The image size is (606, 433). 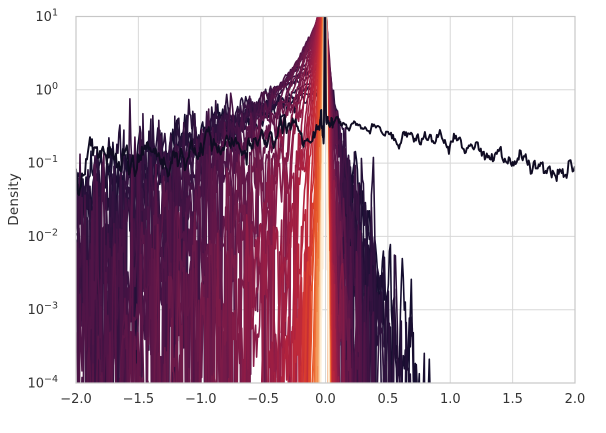 I want to click on y-tick-label: 10⁻¹, so click(x=42, y=163).